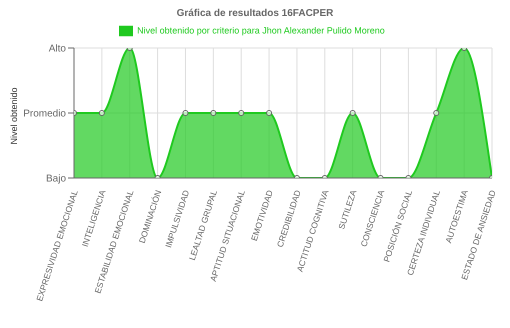 This screenshot has width=510, height=328. Describe the element at coordinates (14, 116) in the screenshot. I see `y-axis-title: Nivel obtenido` at that location.